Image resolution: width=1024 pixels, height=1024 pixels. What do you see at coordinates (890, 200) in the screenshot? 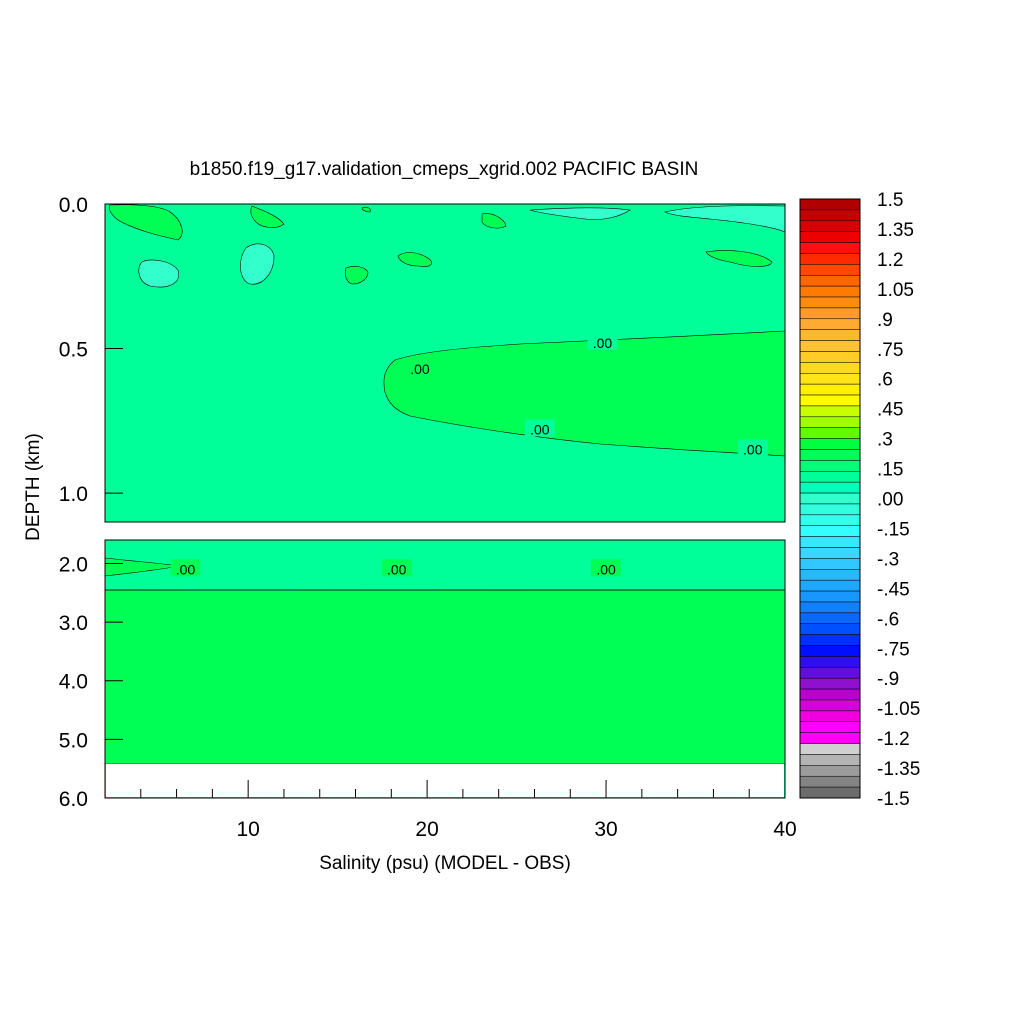
I see `colorbar-label: 1.5` at bounding box center [890, 200].